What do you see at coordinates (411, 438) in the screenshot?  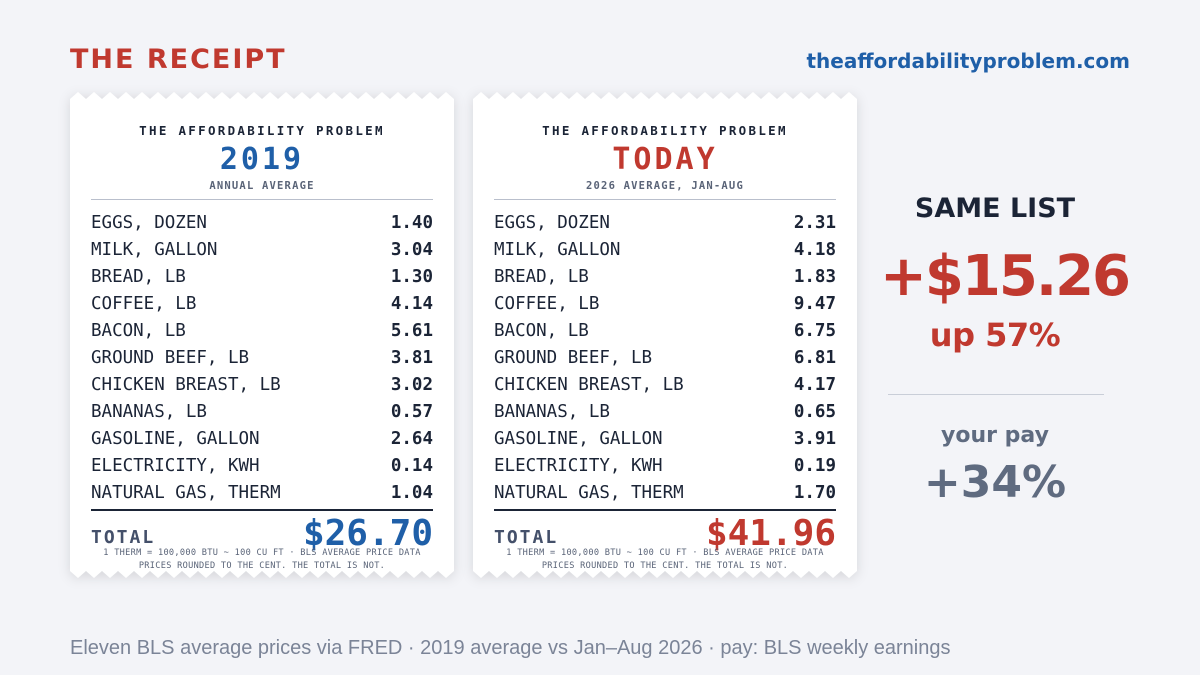 I see `item-price: 2.64` at bounding box center [411, 438].